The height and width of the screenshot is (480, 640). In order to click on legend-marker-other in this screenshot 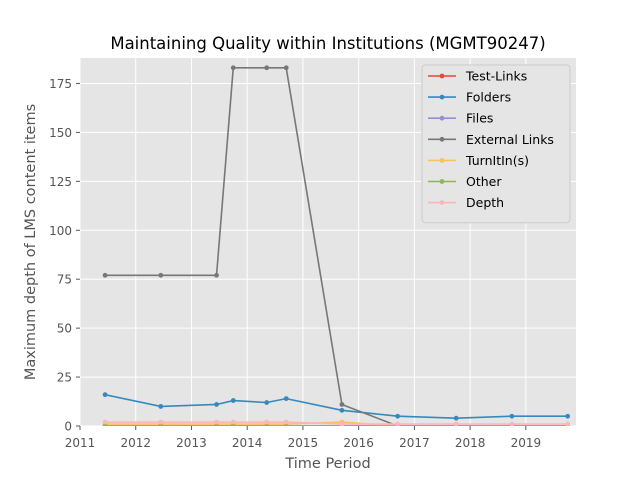, I will do `click(442, 181)`.